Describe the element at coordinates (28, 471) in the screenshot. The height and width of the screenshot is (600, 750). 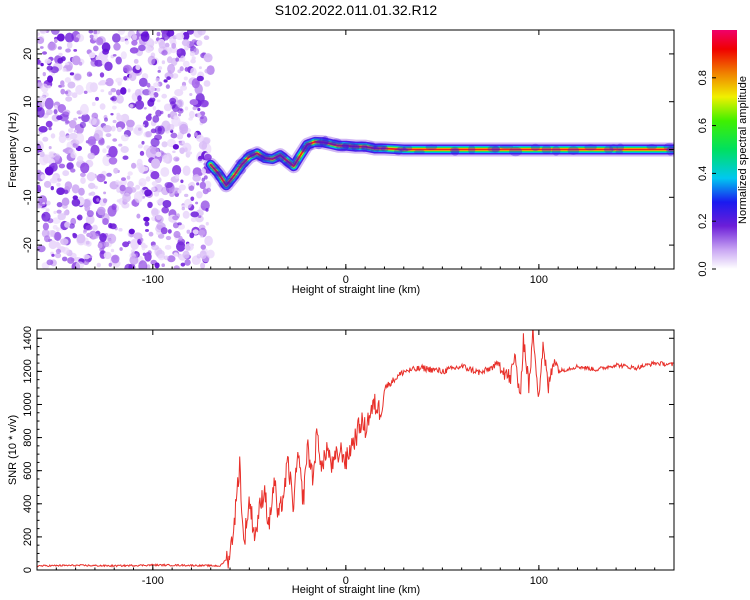
I see `y-tick-label: 600` at that location.